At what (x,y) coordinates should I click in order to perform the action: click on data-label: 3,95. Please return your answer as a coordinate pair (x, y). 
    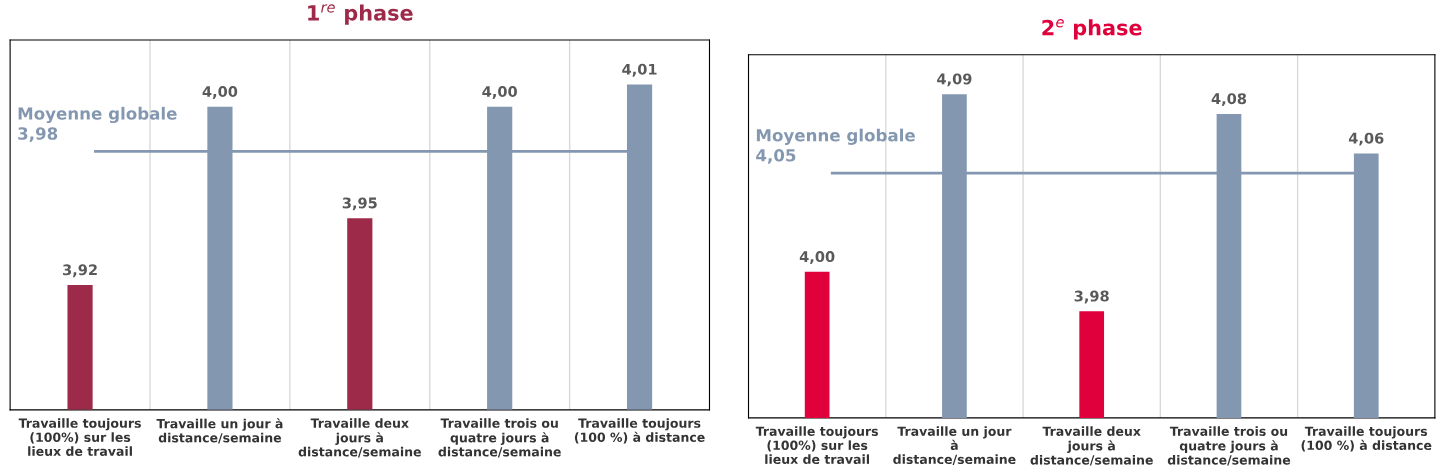
    Looking at the image, I should click on (359, 204).